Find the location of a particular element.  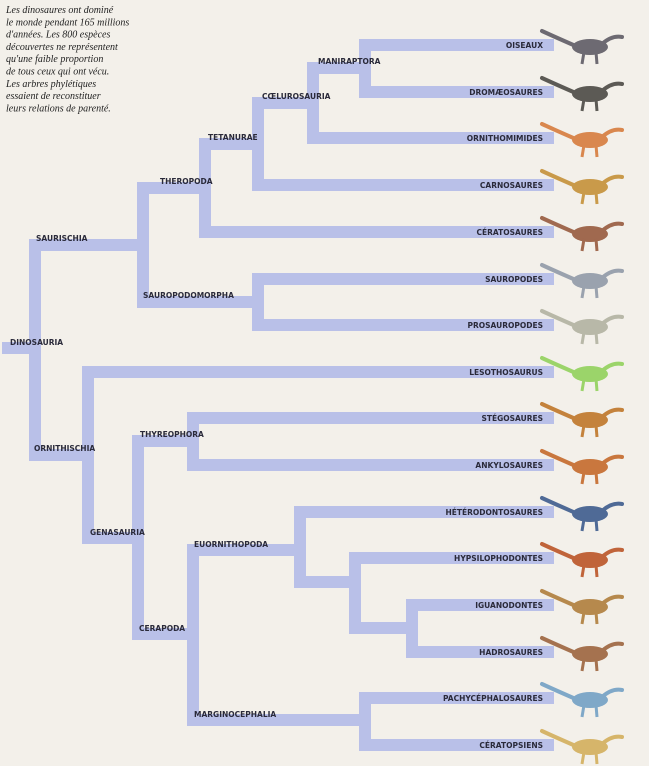

leaf-label: OISEAUX is located at coordinates (524, 45).